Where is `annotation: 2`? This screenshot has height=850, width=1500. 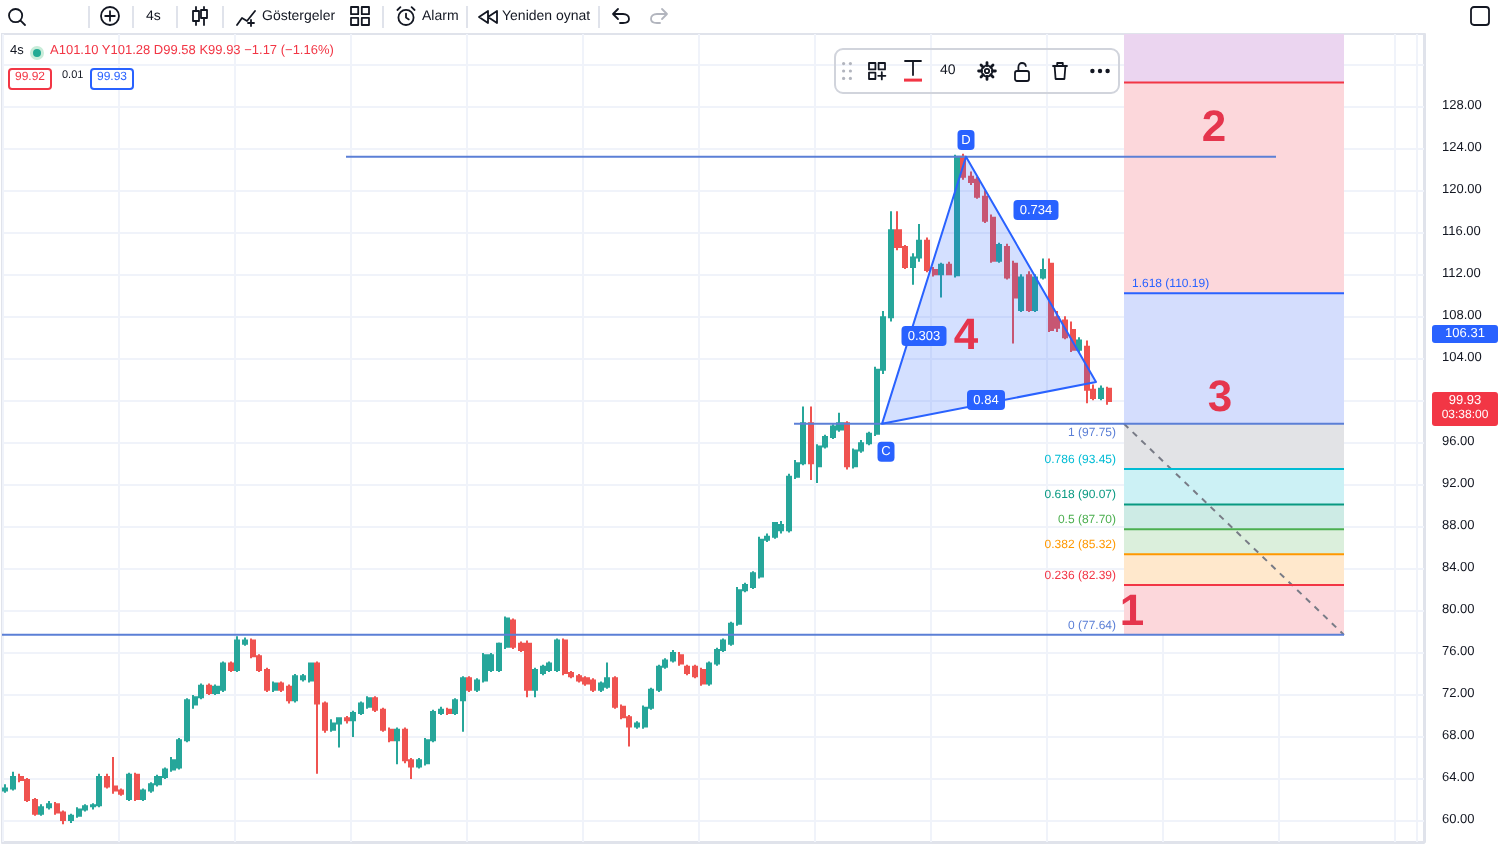 annotation: 2 is located at coordinates (1214, 126).